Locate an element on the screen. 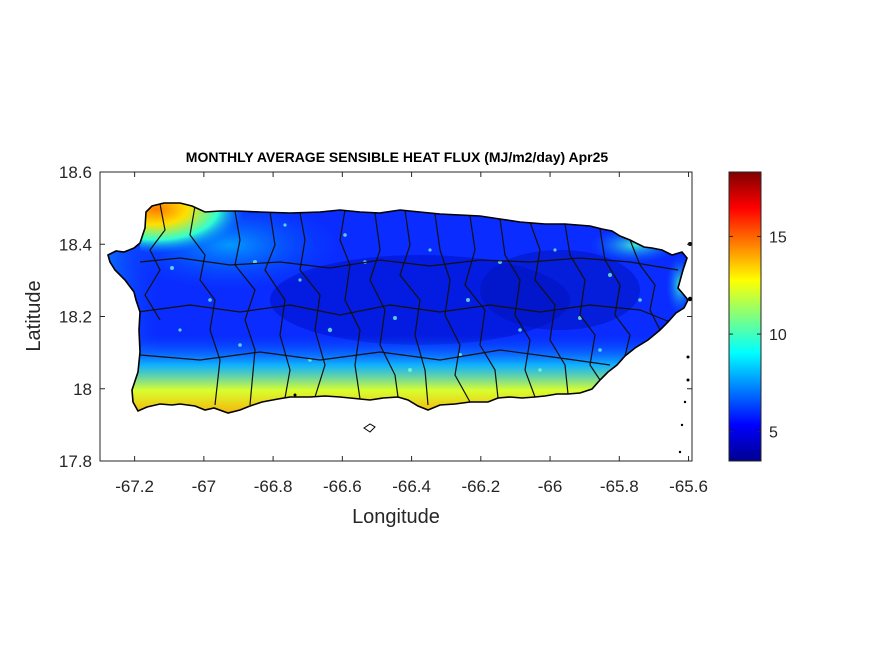 The width and height of the screenshot is (875, 656). y-tick-label: 17.8 is located at coordinates (75, 461).